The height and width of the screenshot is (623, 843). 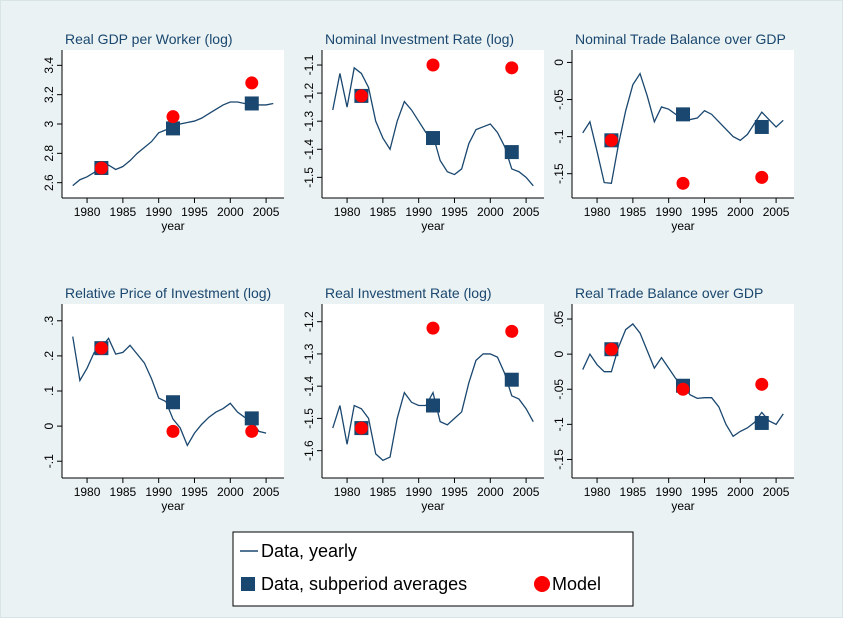 I want to click on y-tick-label: .3, so click(x=49, y=320).